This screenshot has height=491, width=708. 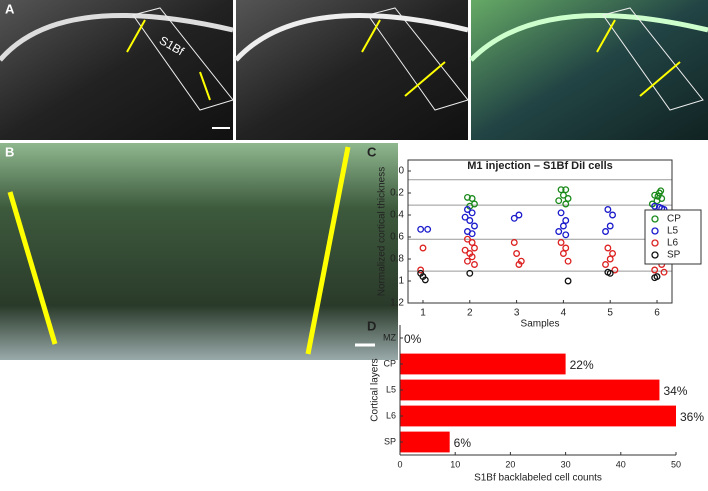 What do you see at coordinates (389, 337) in the screenshot?
I see `y-tick-label: MZ` at bounding box center [389, 337].